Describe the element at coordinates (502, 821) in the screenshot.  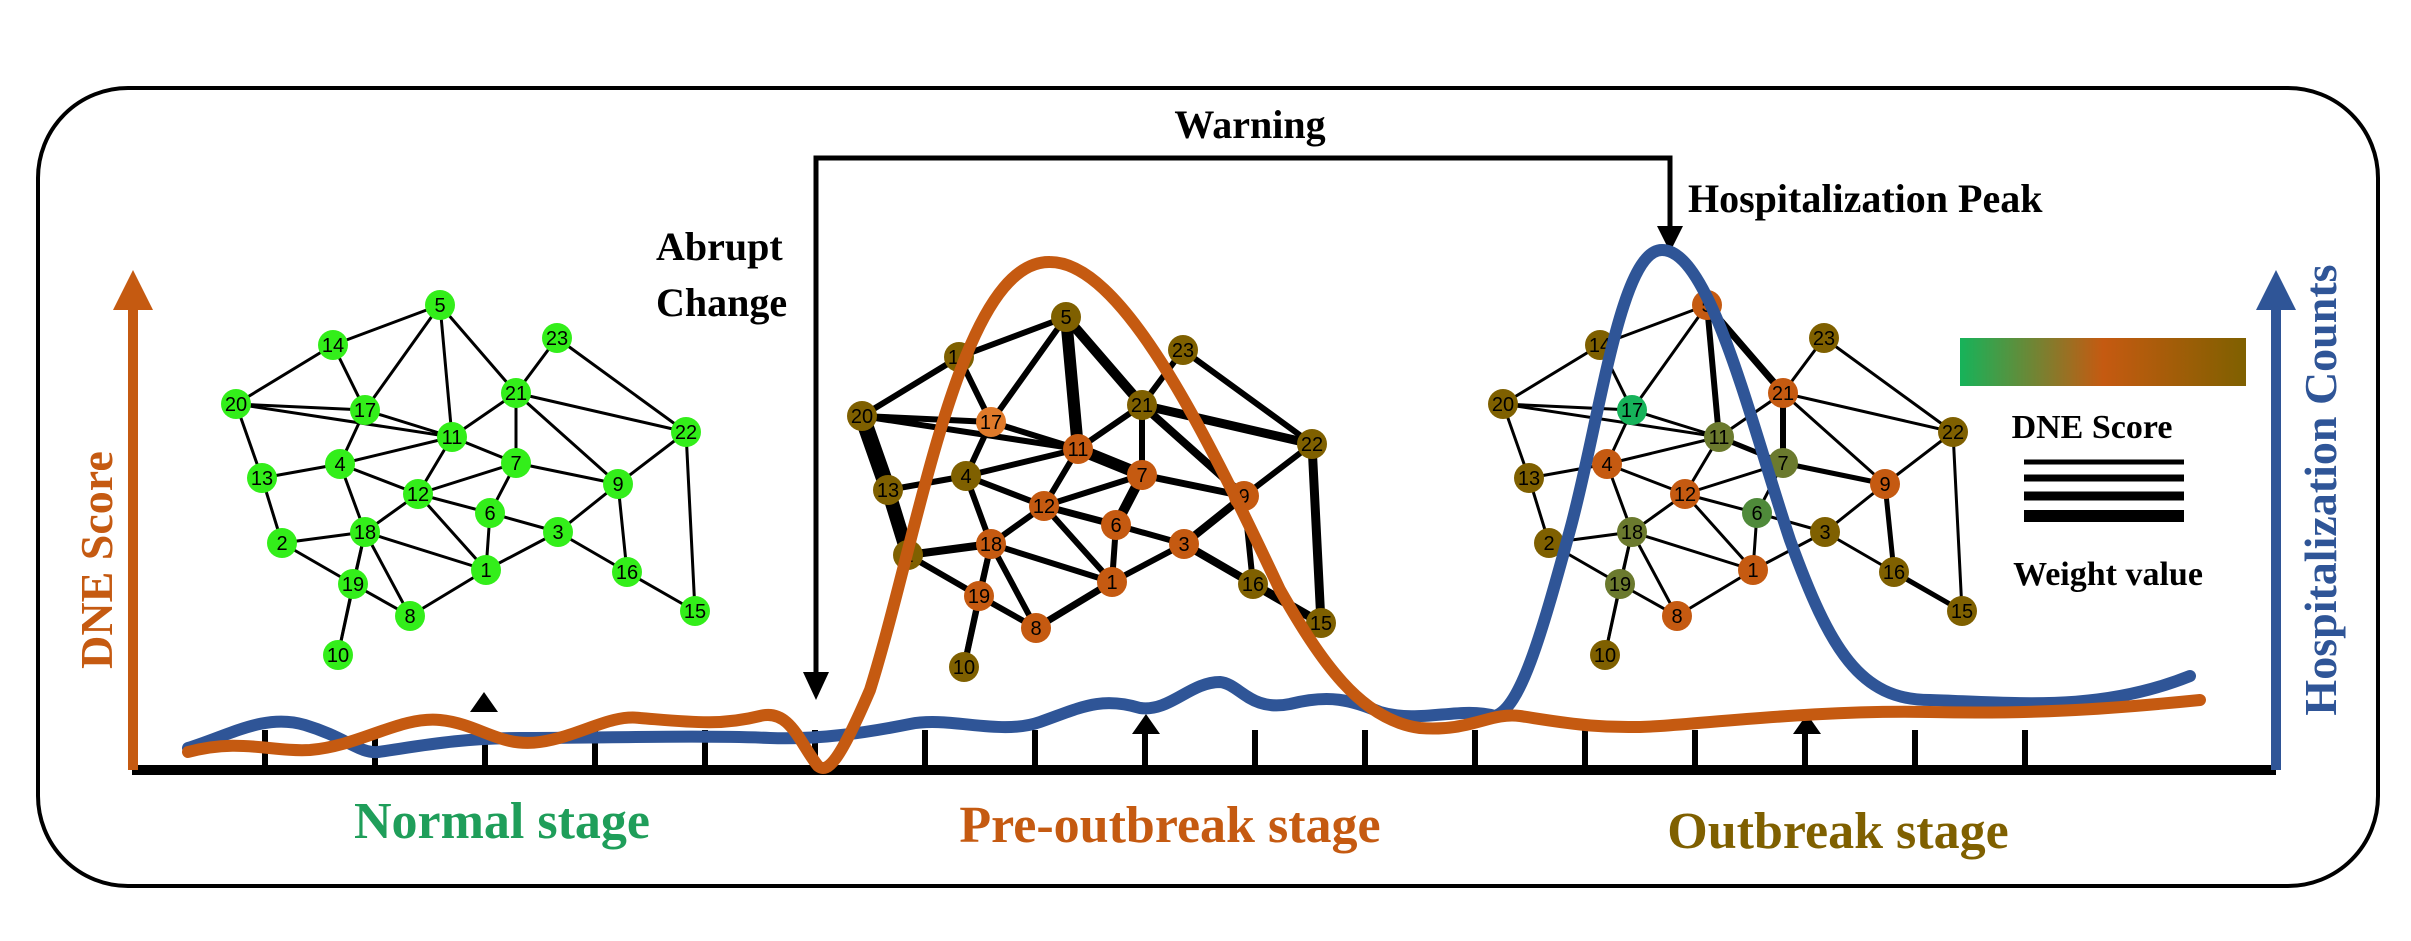
I see `stage-normal-label: Normal stage` at that location.